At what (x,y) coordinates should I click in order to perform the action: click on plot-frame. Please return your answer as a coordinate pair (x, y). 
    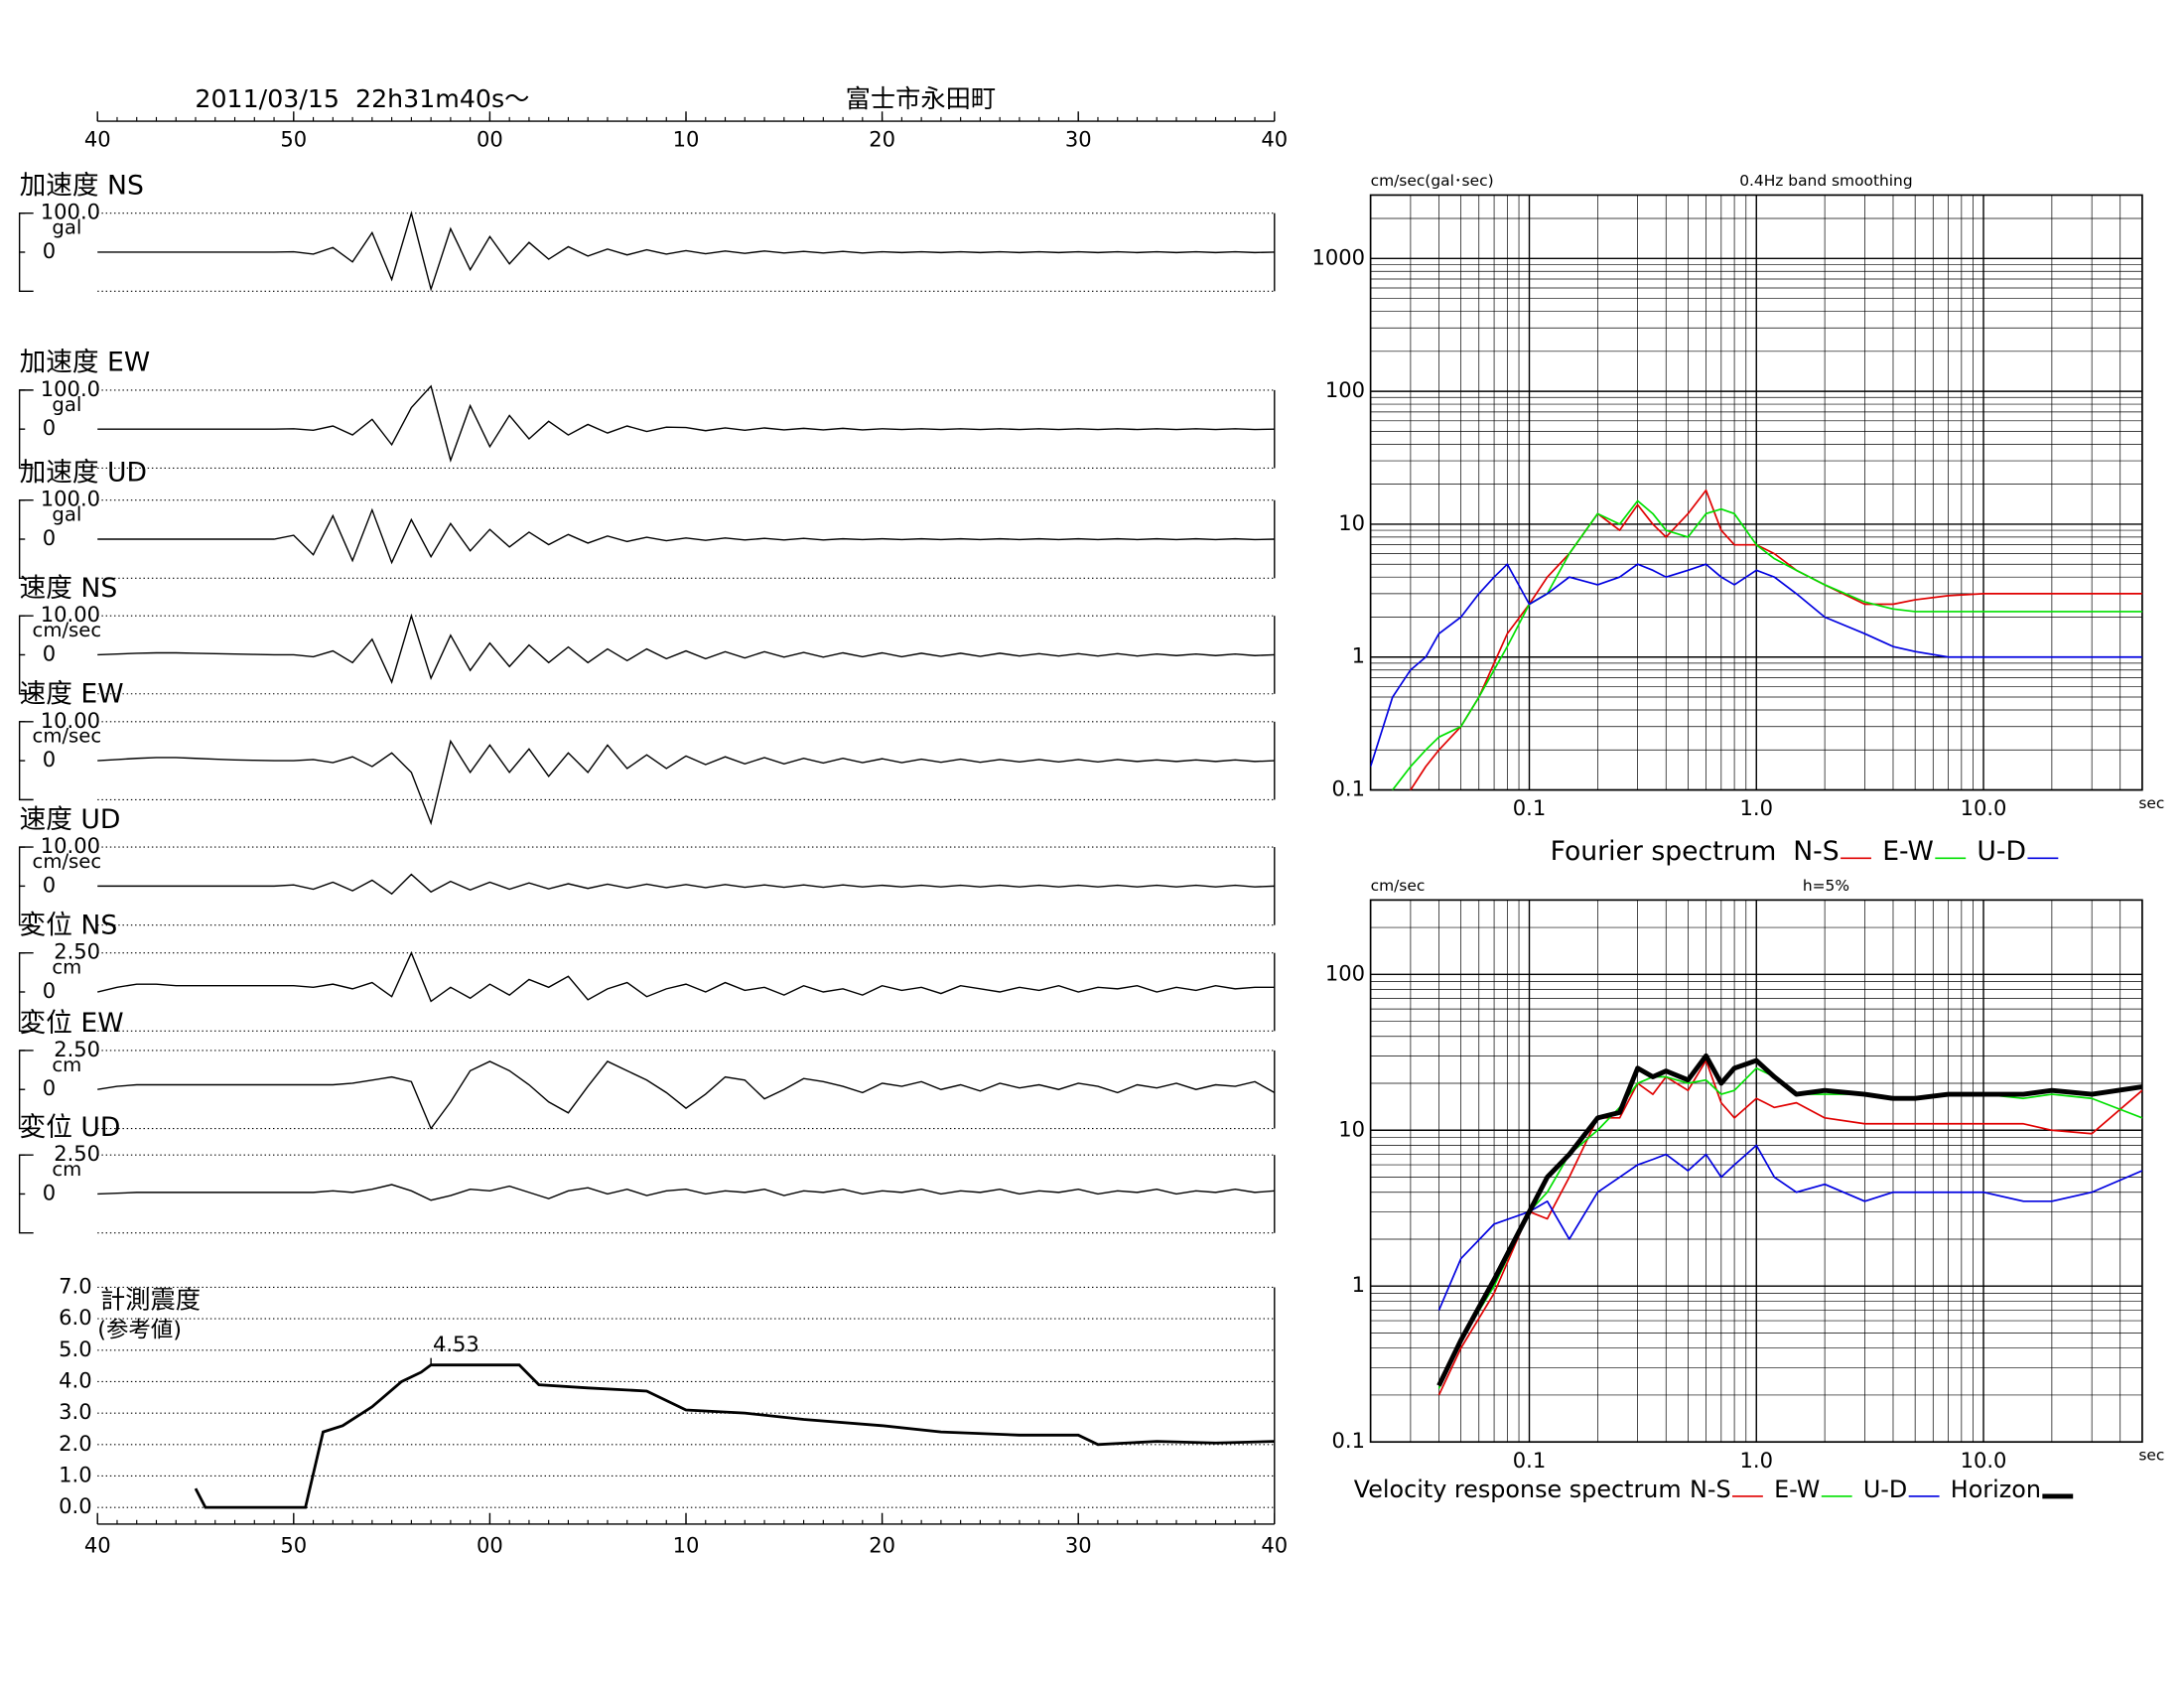
    Looking at the image, I should click on (1756, 492).